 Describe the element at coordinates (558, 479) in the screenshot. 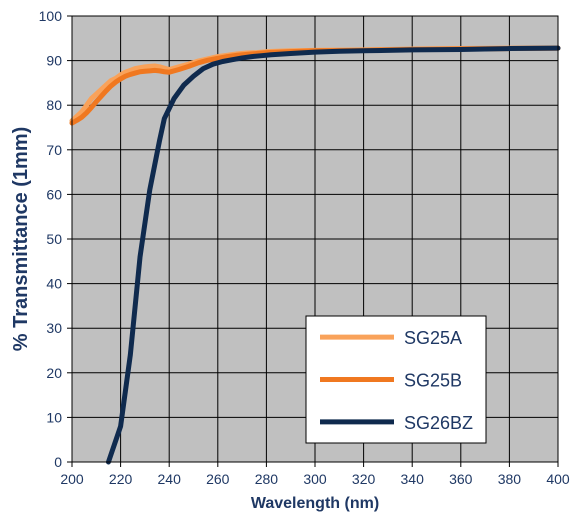

I see `x-tick-label: 400` at that location.